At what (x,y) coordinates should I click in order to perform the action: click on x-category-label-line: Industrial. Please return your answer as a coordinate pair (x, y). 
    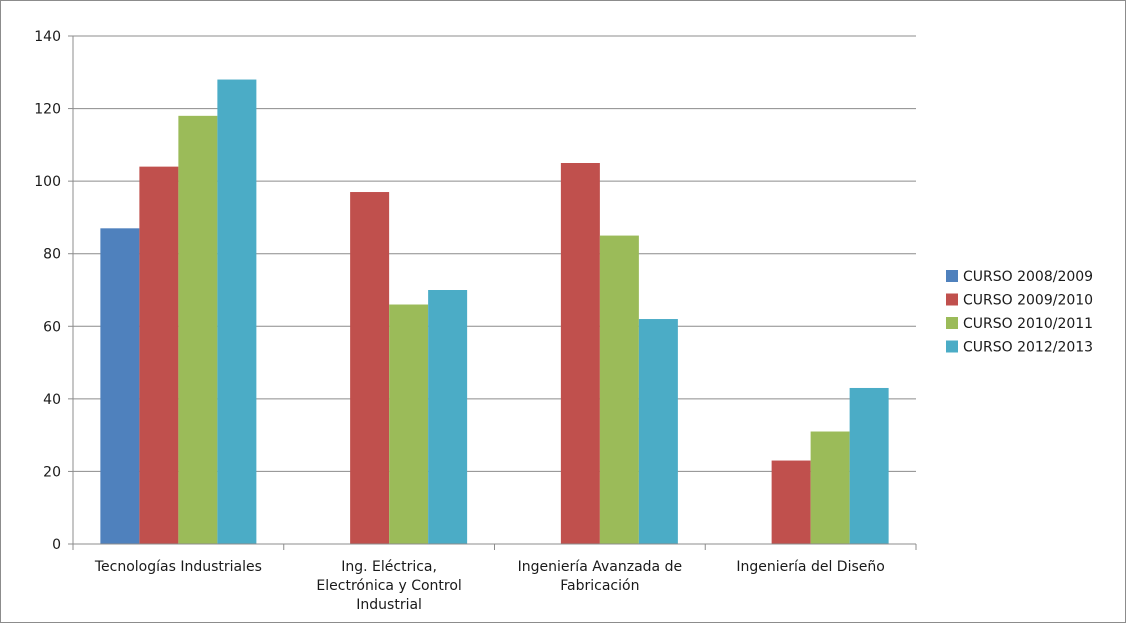
    Looking at the image, I should click on (389, 605).